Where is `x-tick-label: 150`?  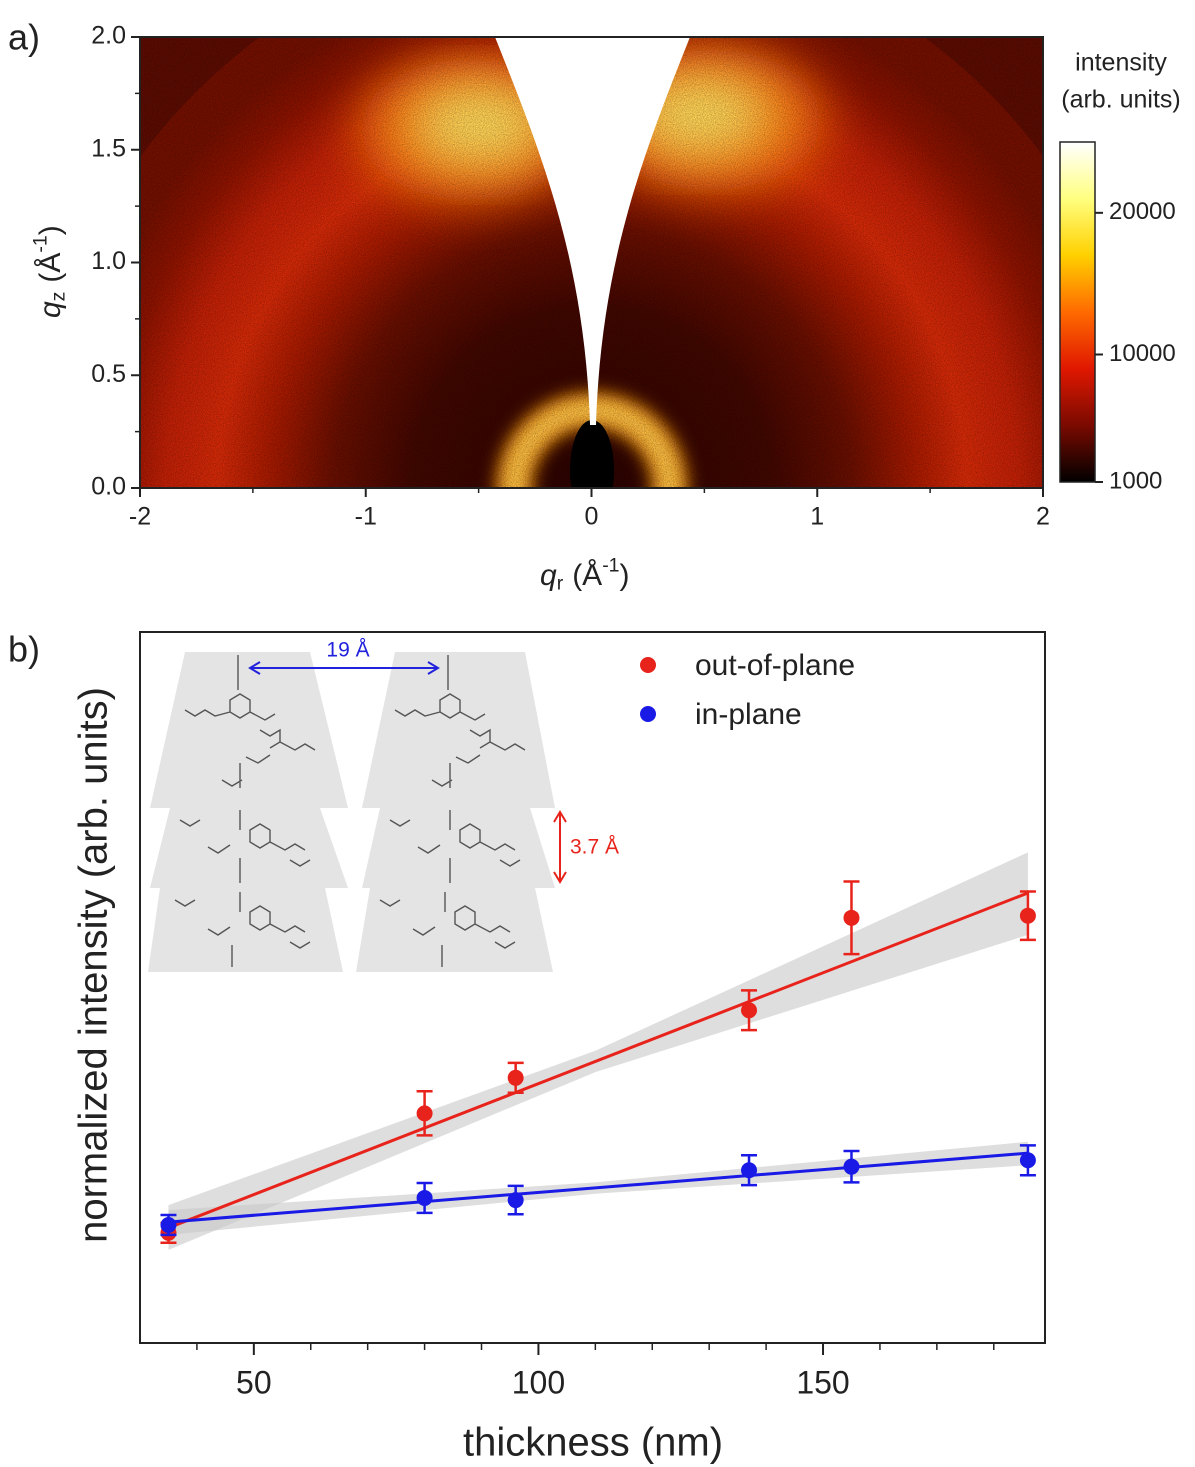
x-tick-label: 150 is located at coordinates (822, 1382).